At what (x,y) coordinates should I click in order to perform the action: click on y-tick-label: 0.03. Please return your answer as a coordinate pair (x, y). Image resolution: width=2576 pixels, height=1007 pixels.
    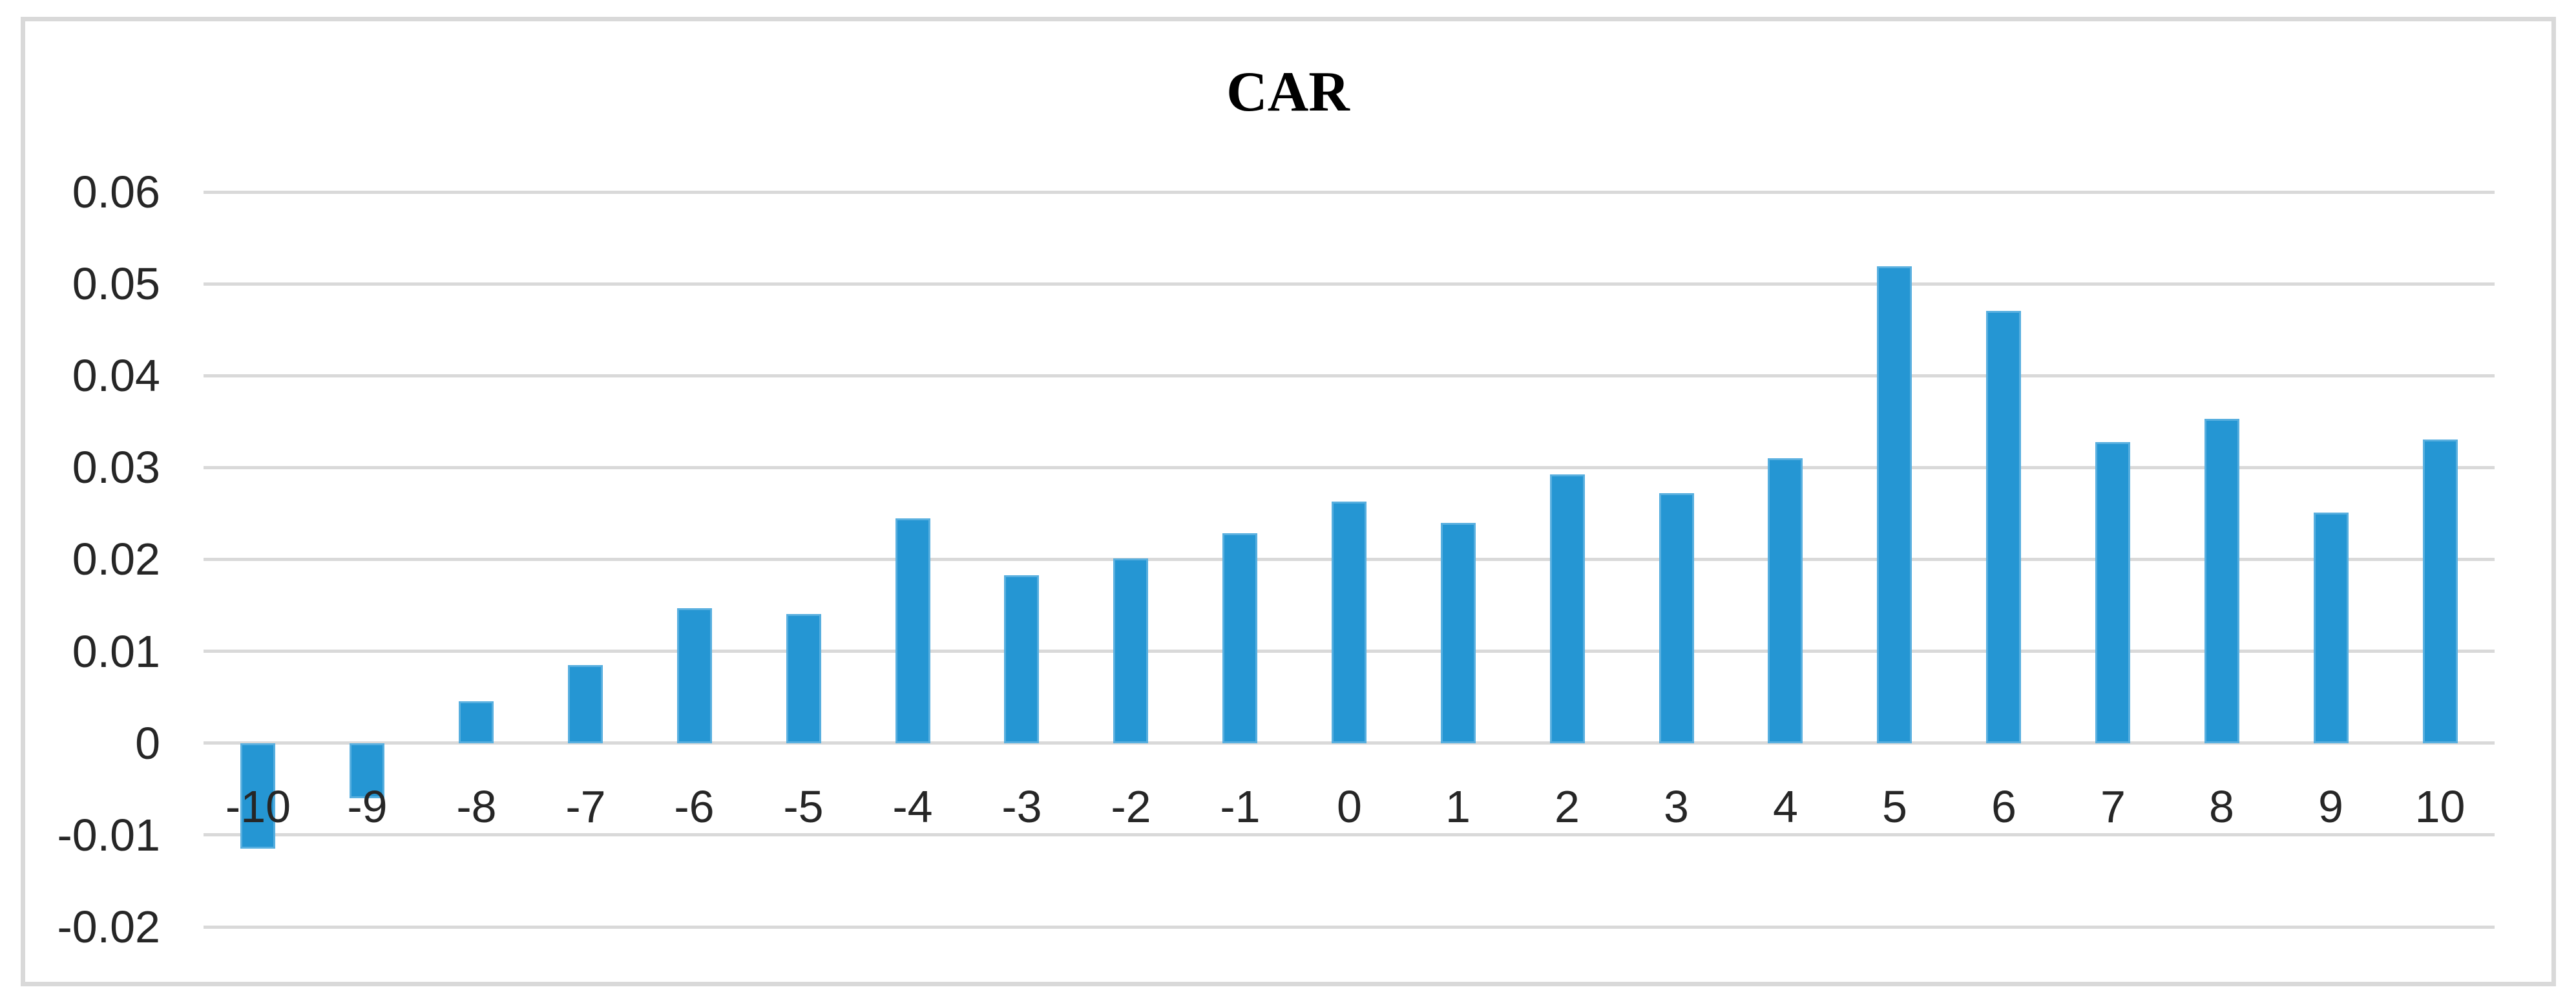
    Looking at the image, I should click on (116, 468).